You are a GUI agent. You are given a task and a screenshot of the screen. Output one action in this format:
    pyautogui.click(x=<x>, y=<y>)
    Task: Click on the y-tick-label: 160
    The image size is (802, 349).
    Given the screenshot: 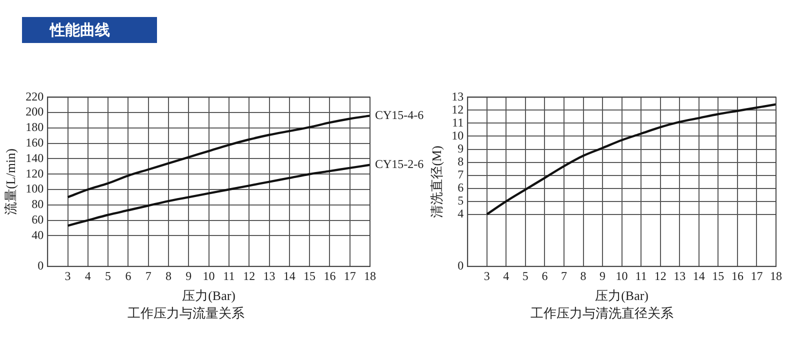 What is the action you would take?
    pyautogui.click(x=35, y=143)
    